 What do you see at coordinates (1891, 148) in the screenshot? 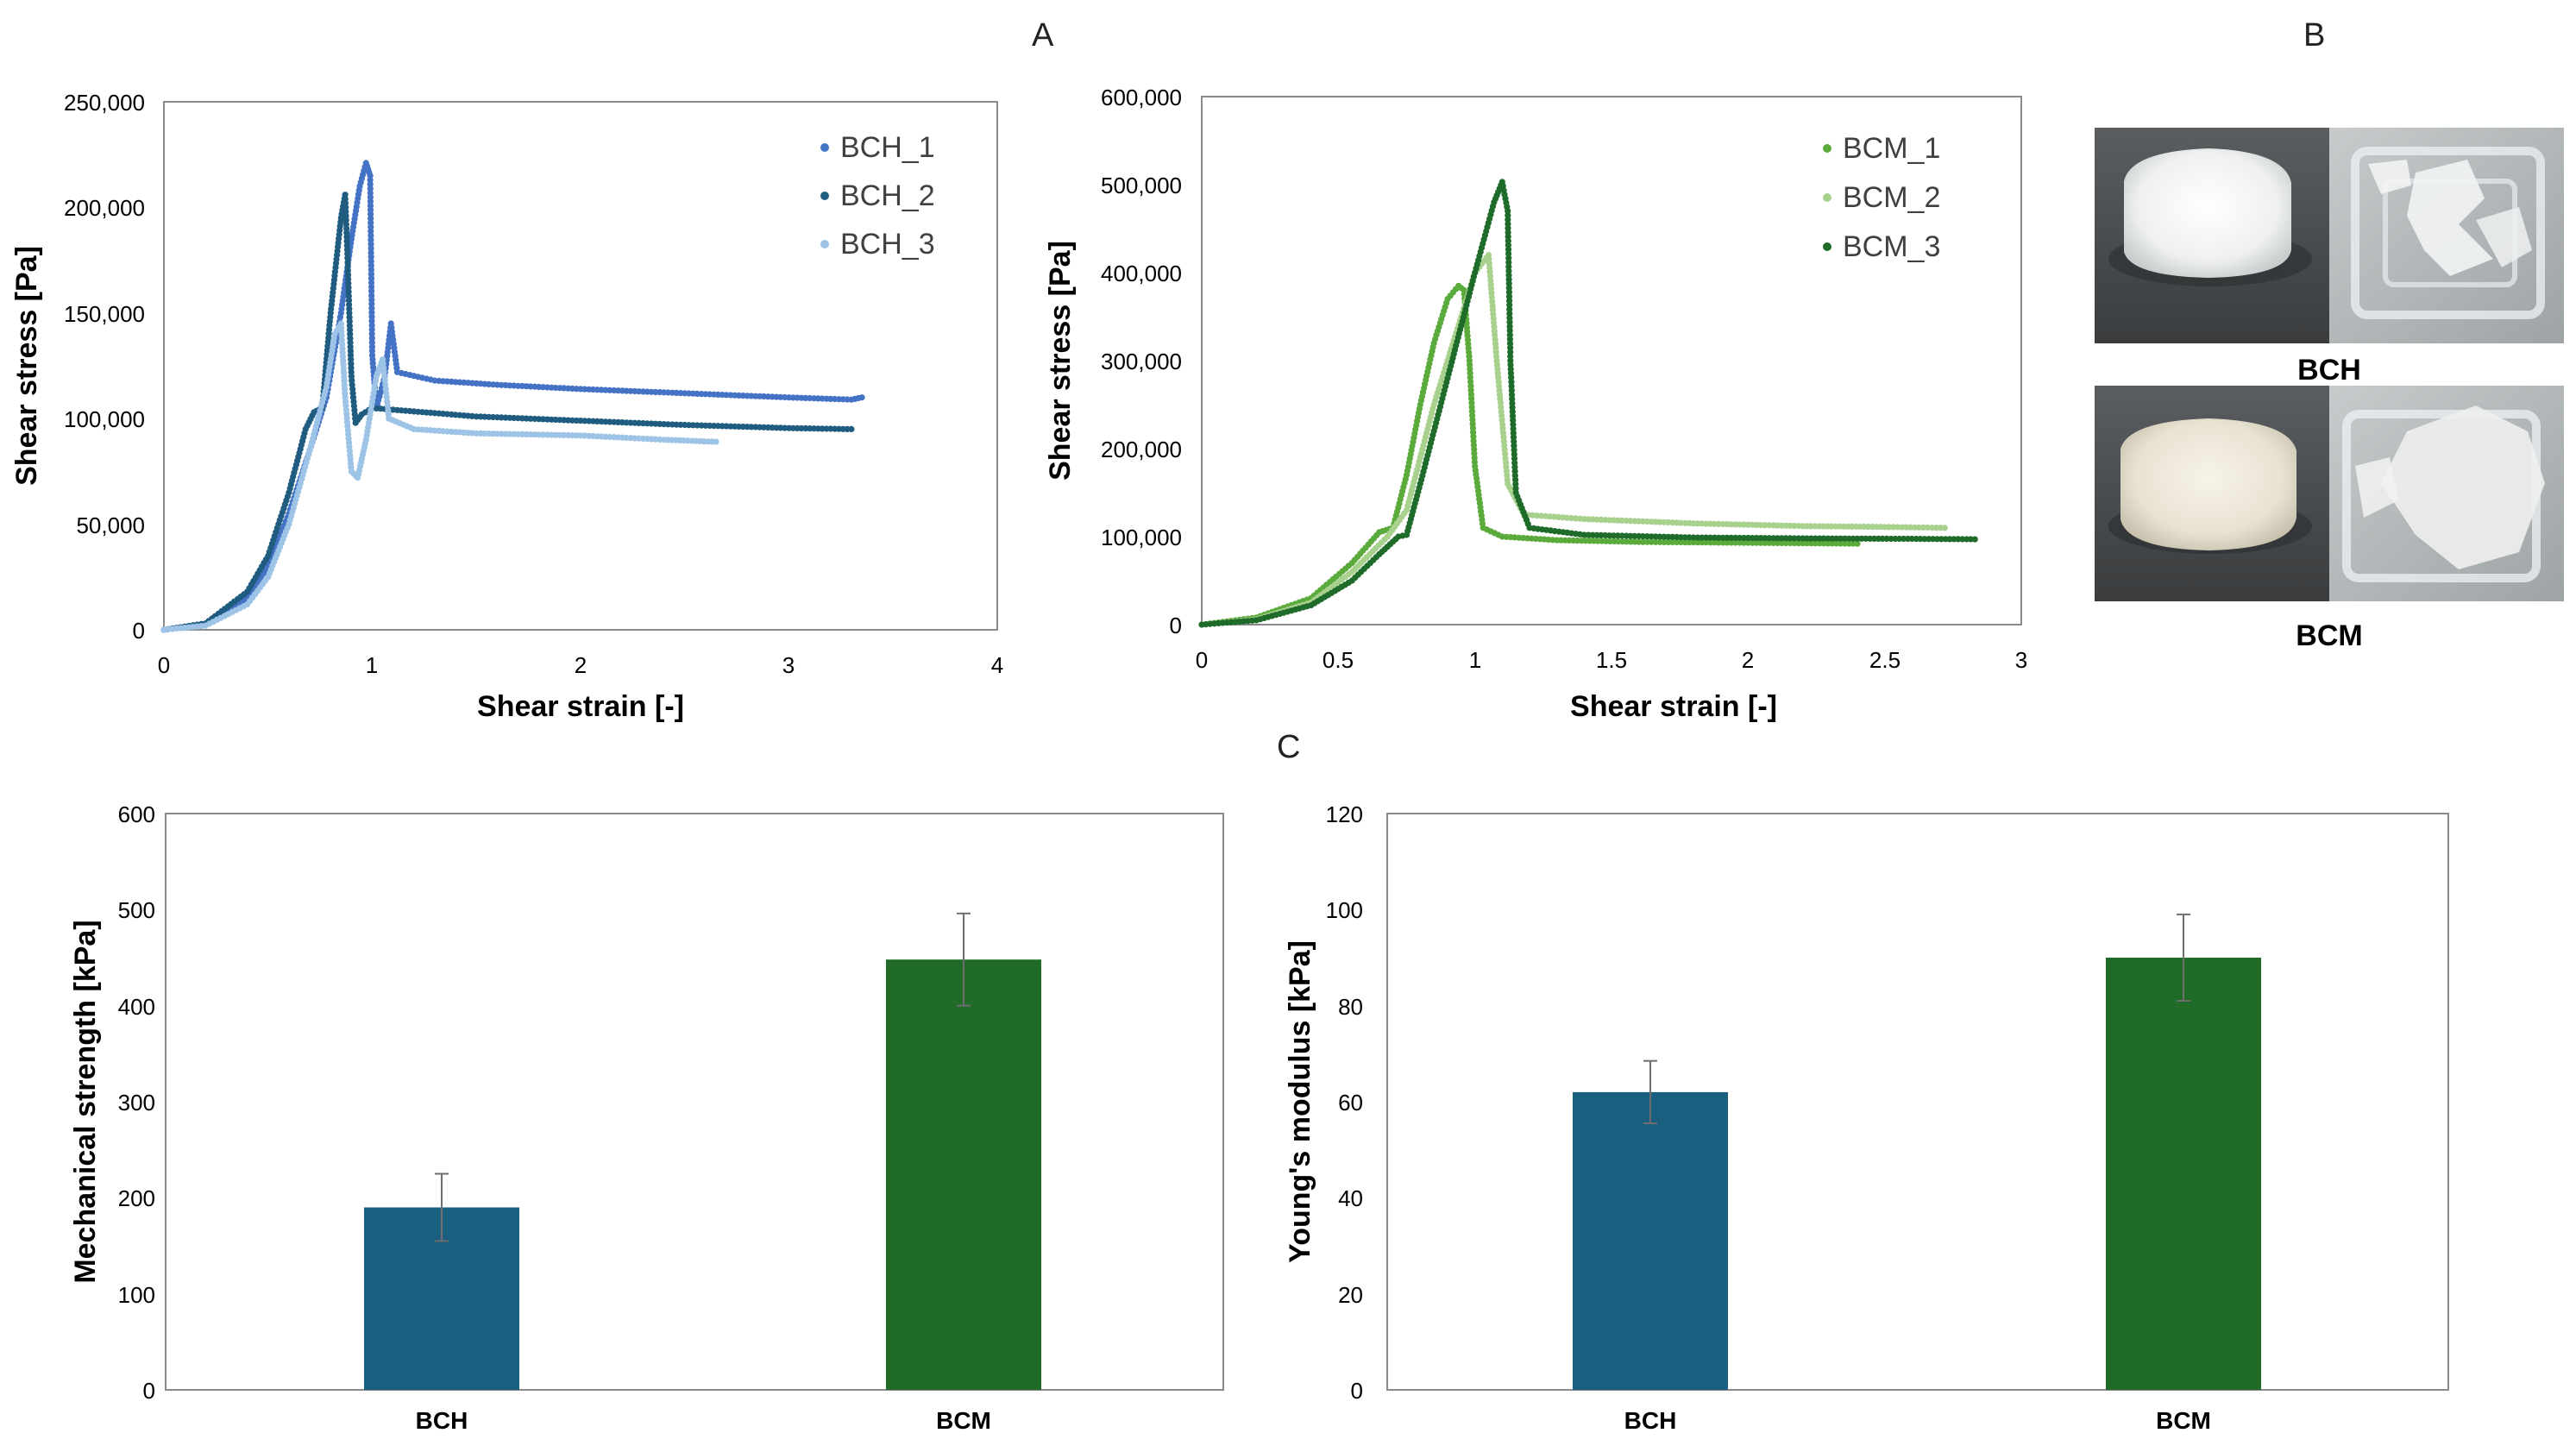
I see `legend-label: BCM_1` at bounding box center [1891, 148].